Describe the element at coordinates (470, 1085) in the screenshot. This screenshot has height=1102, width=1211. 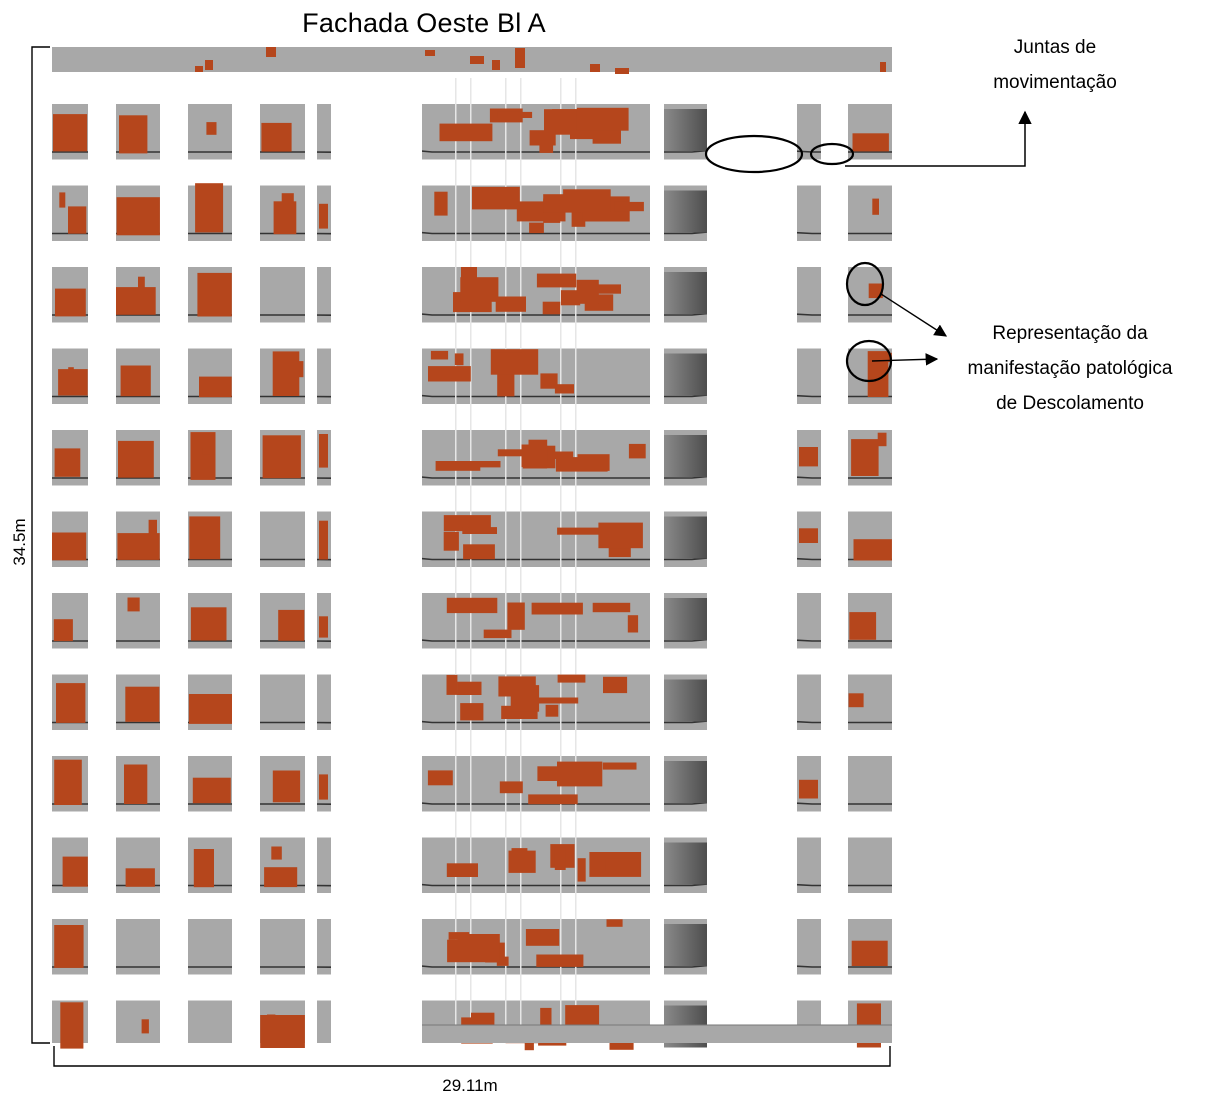
I see `width-dimension-label: 29.11m` at that location.